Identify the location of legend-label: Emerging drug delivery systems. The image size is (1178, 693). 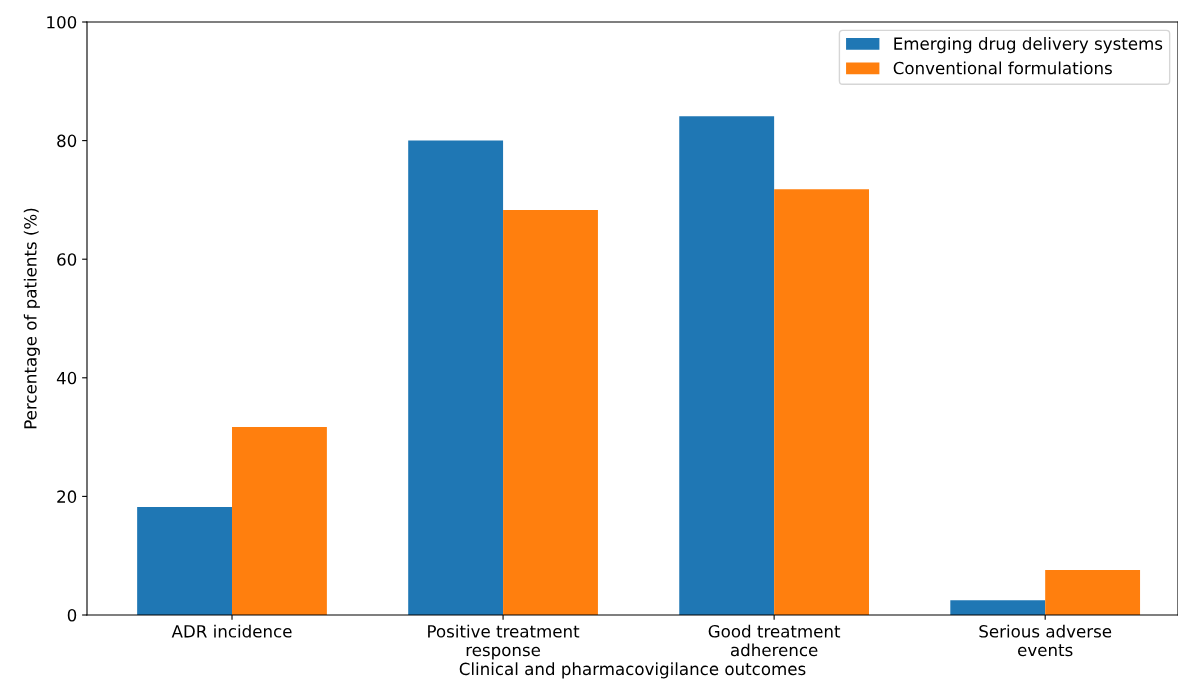
(1028, 45).